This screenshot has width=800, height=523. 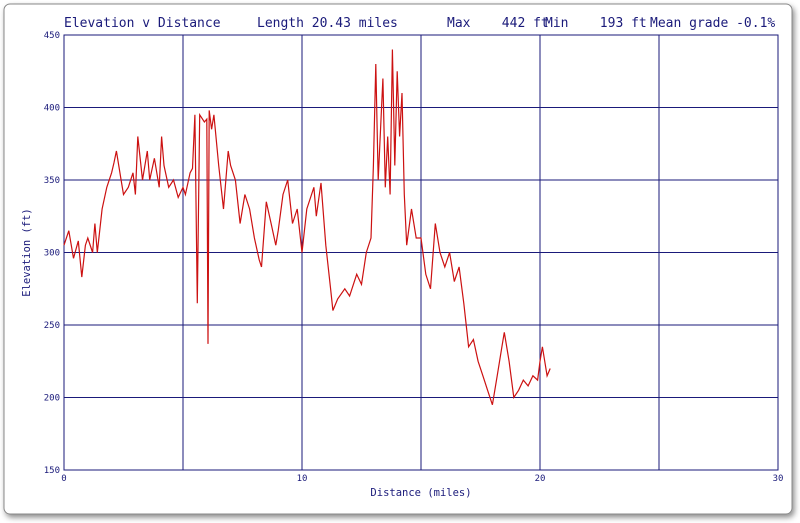 I want to click on x-tick-label: 20, so click(x=540, y=479).